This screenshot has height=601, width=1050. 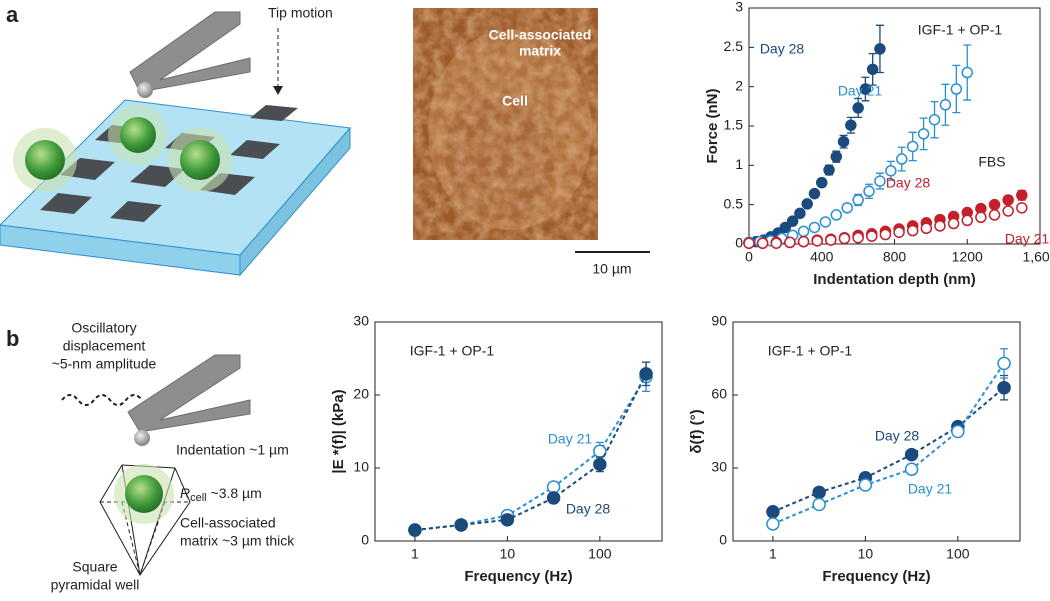 I want to click on radius-symbol: R, so click(x=185, y=493).